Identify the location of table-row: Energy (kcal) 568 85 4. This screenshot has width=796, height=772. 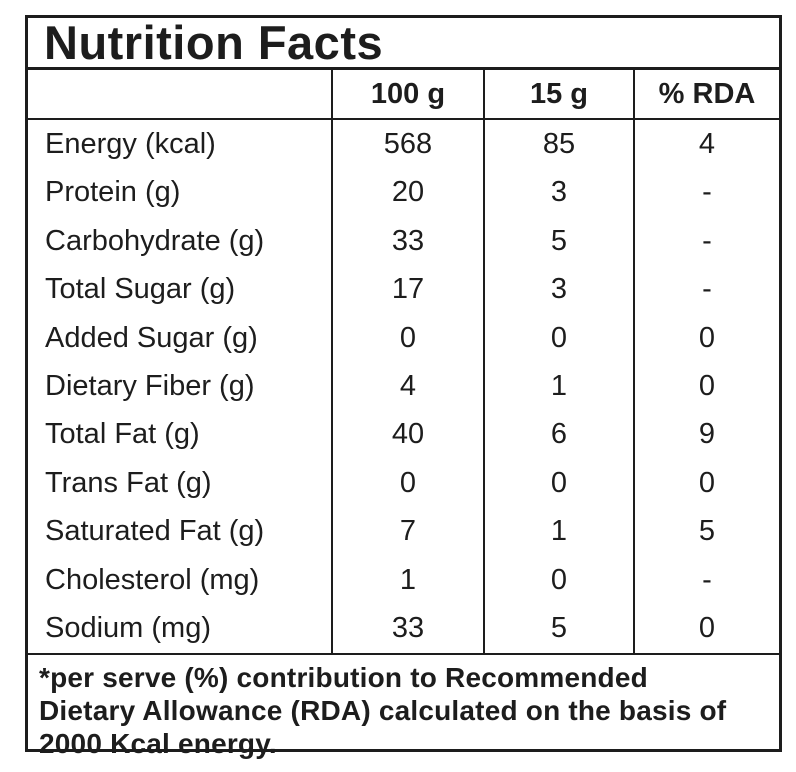
(403, 144).